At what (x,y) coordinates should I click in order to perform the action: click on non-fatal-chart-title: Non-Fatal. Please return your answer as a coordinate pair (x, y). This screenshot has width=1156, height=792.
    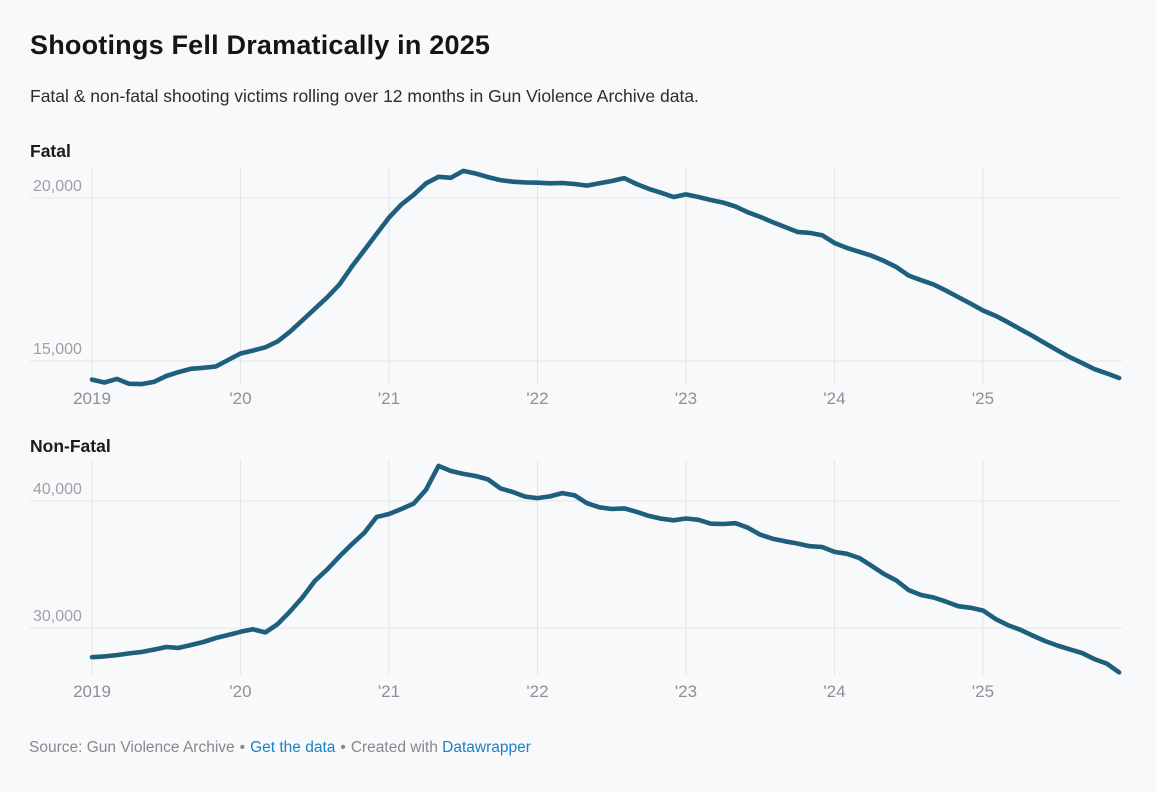
    Looking at the image, I should click on (70, 446).